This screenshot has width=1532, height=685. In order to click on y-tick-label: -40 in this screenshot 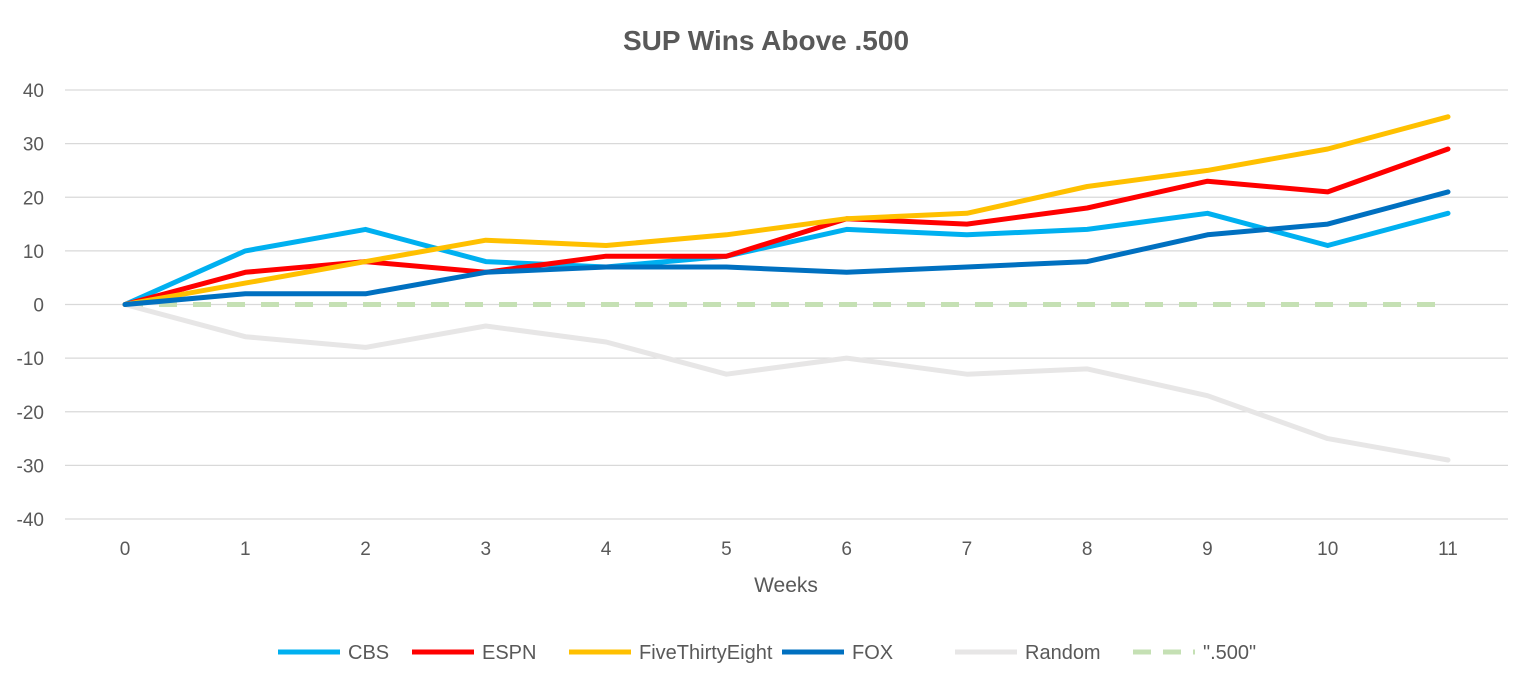, I will do `click(30, 520)`.